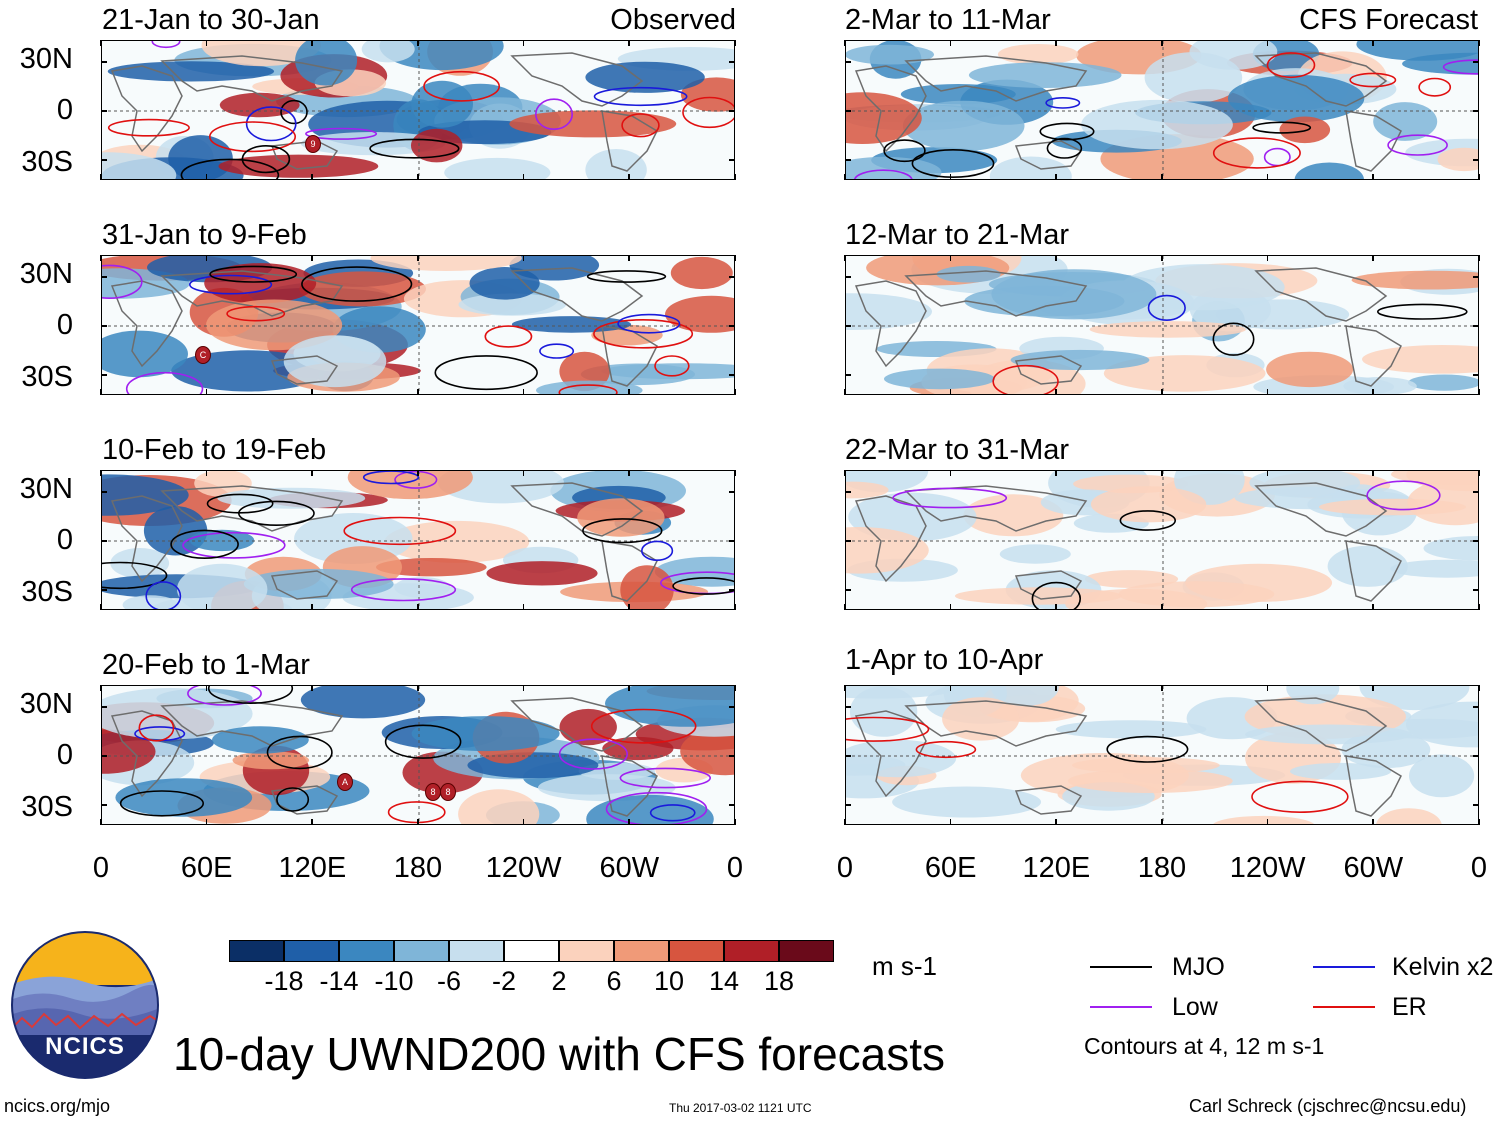 Image resolution: width=1510 pixels, height=1121 pixels. What do you see at coordinates (523, 868) in the screenshot?
I see `longitude-label: 120W` at bounding box center [523, 868].